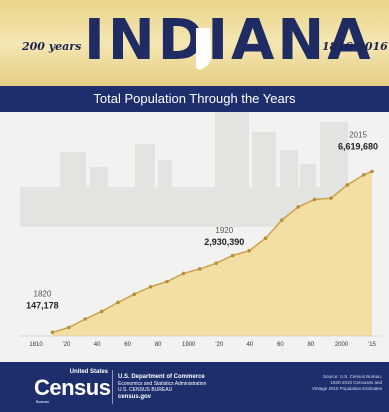  What do you see at coordinates (162, 384) in the screenshot?
I see `dept-line-2: Economics and Statistics Administration` at bounding box center [162, 384].